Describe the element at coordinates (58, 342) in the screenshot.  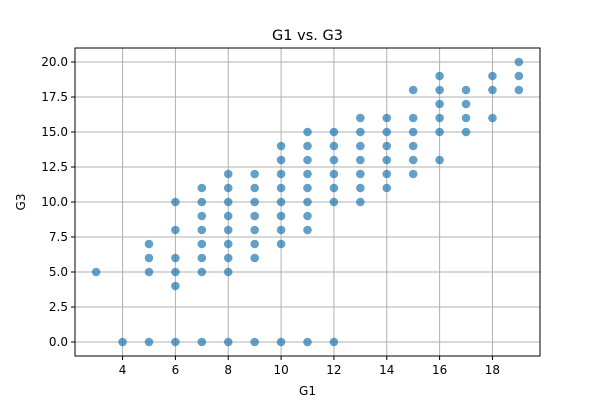
I see `y-tick-label: 0.0` at that location.